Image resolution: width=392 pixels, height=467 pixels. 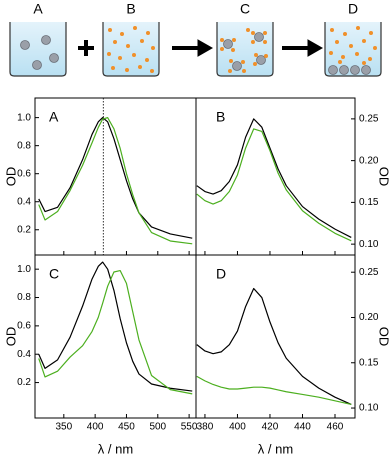 I want to click on panel-label: A, so click(x=54, y=117).